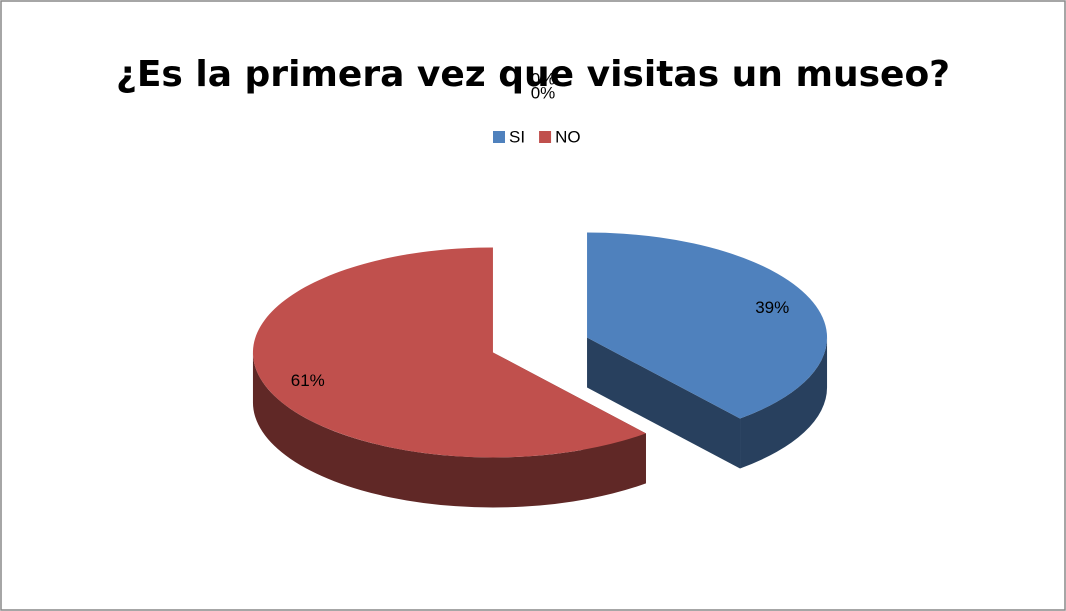 The width and height of the screenshot is (1066, 611). I want to click on data-label: 39%, so click(772, 307).